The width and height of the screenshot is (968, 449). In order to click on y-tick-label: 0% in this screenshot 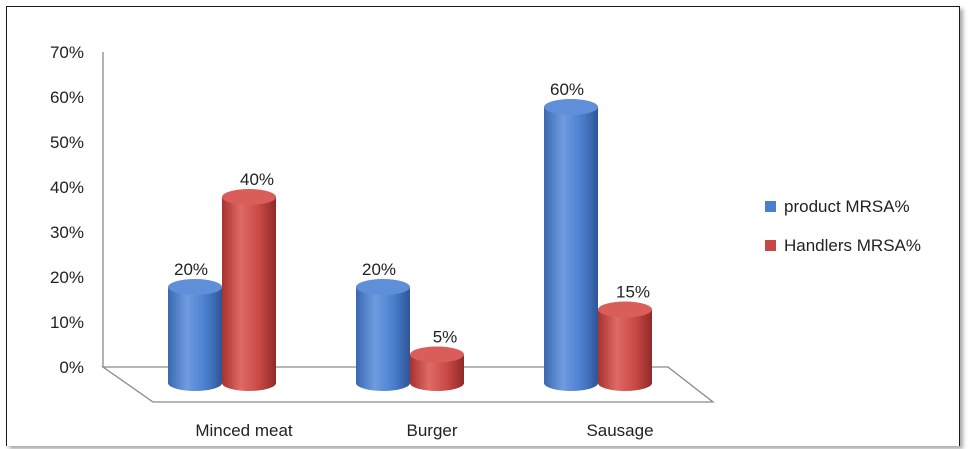, I will do `click(71, 367)`.